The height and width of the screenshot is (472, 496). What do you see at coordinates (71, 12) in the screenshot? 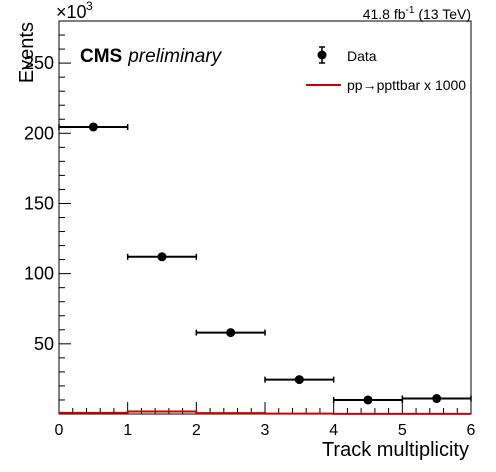
I see `y-multiplier: ×10` at bounding box center [71, 12].